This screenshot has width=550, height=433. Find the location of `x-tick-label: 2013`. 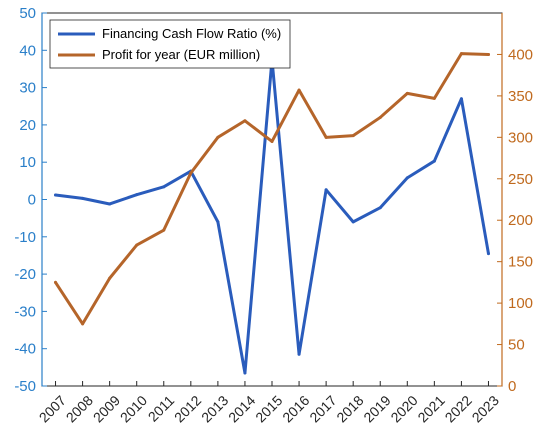

x-tick-label: 2013 is located at coordinates (214, 408).